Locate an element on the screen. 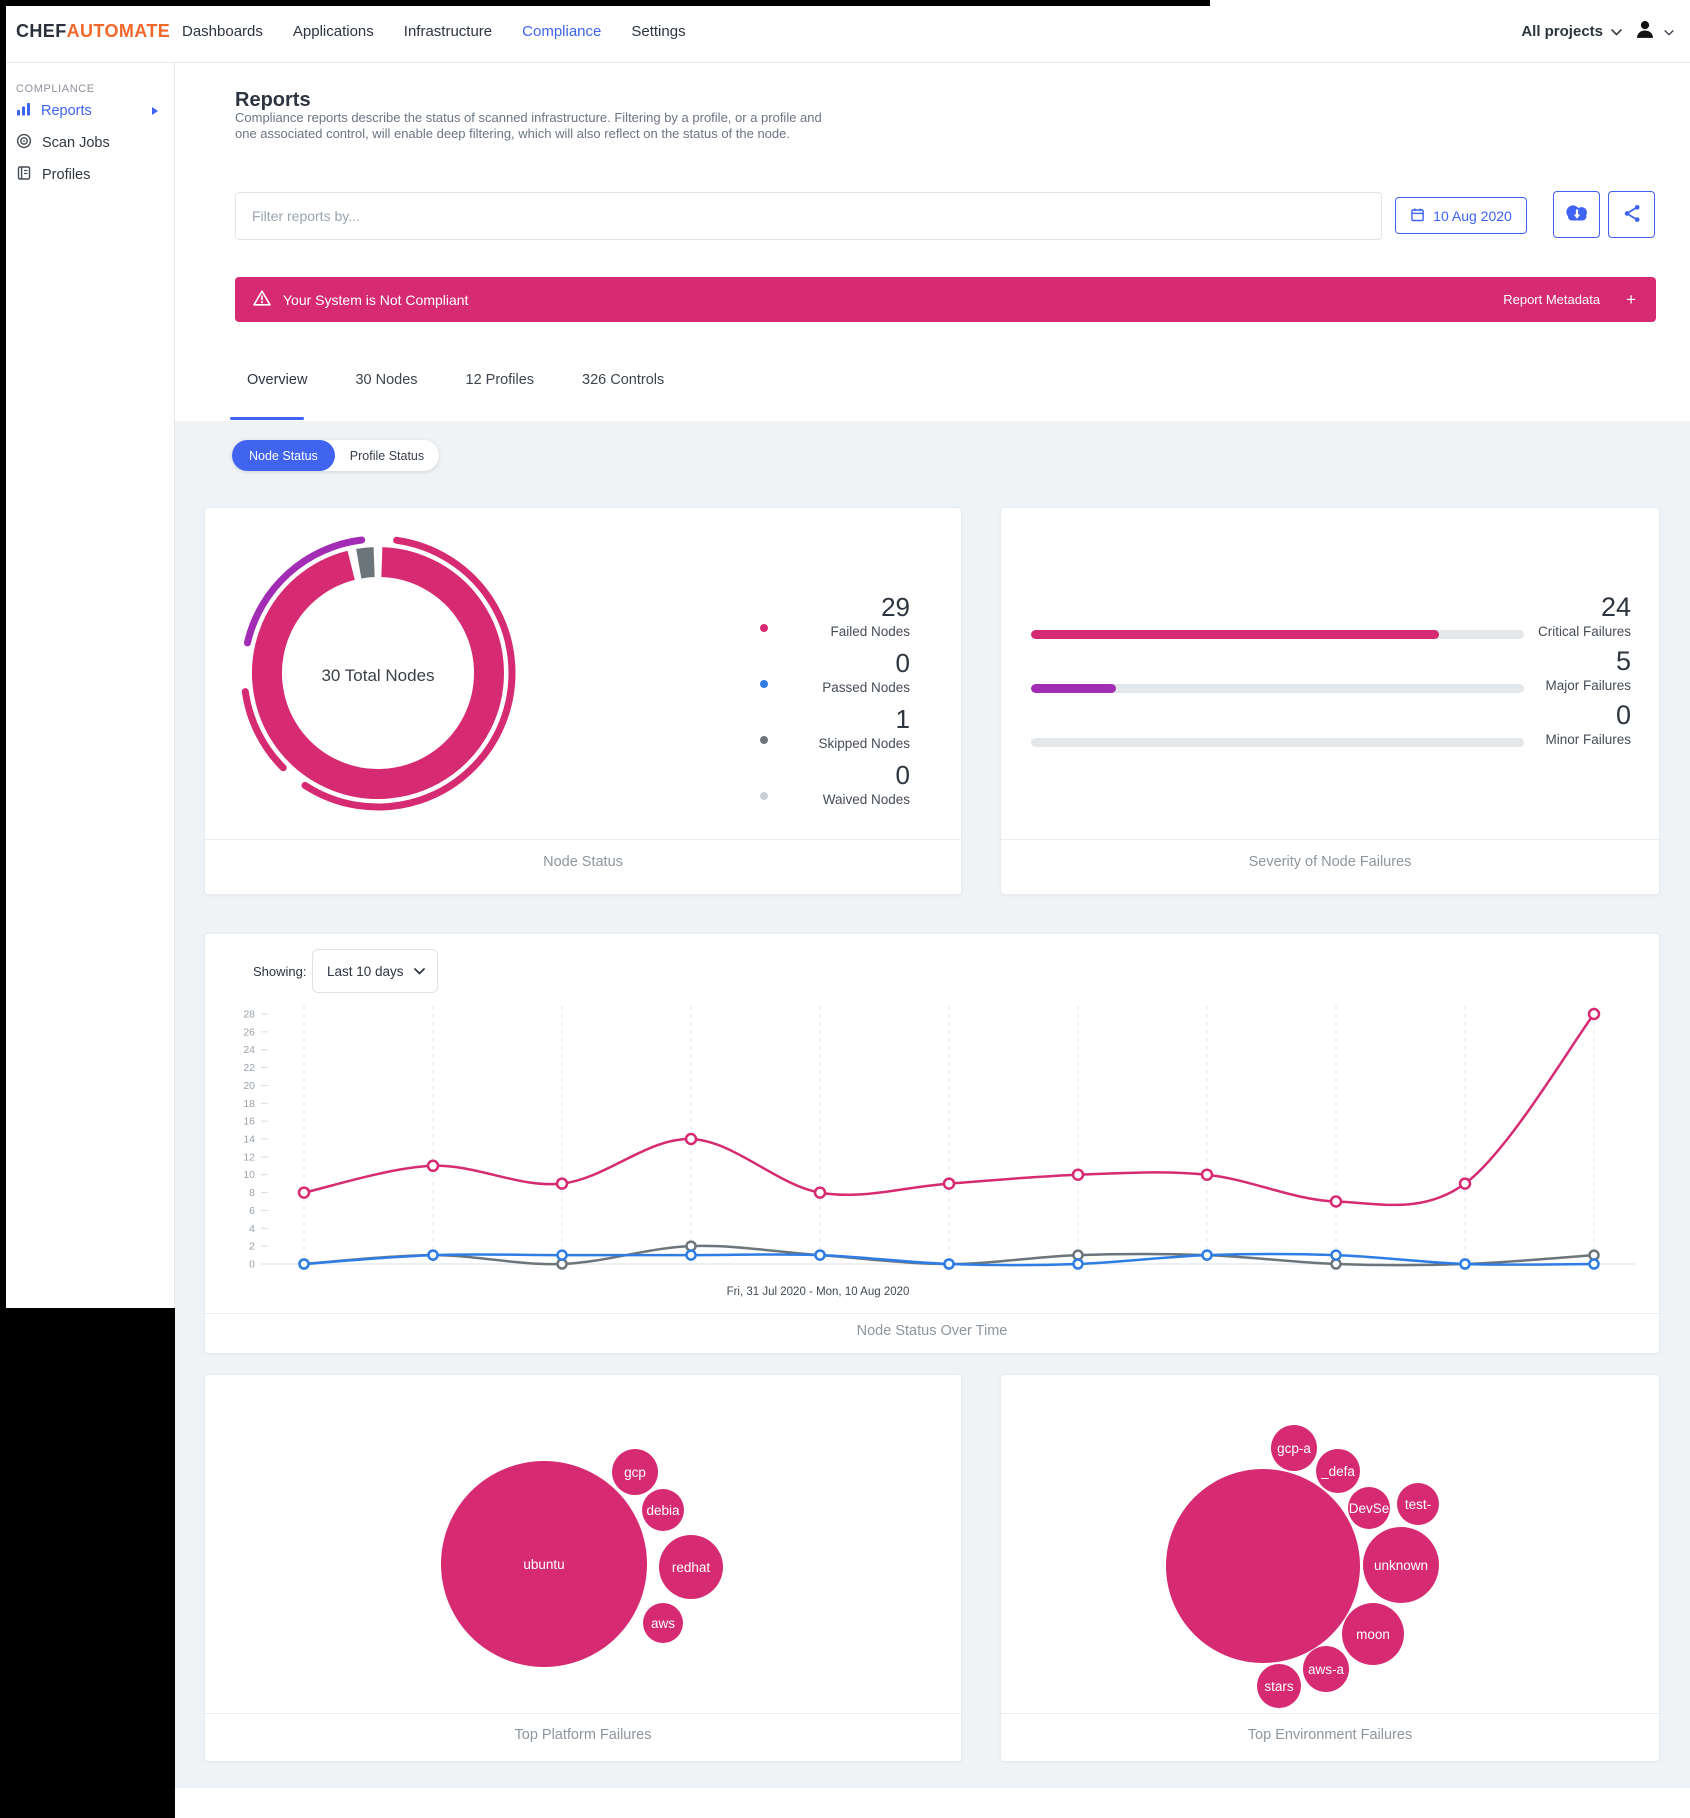  svg-text: 10 is located at coordinates (249, 1175).